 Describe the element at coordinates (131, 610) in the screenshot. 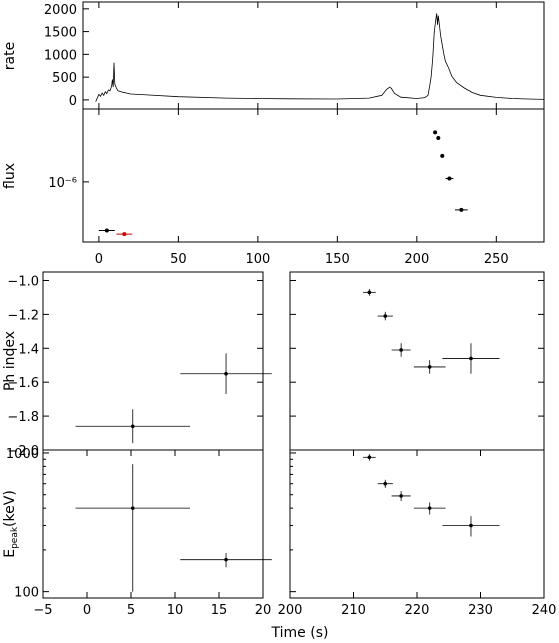

I see `epeak-left-plot-xtick-label: 5` at that location.